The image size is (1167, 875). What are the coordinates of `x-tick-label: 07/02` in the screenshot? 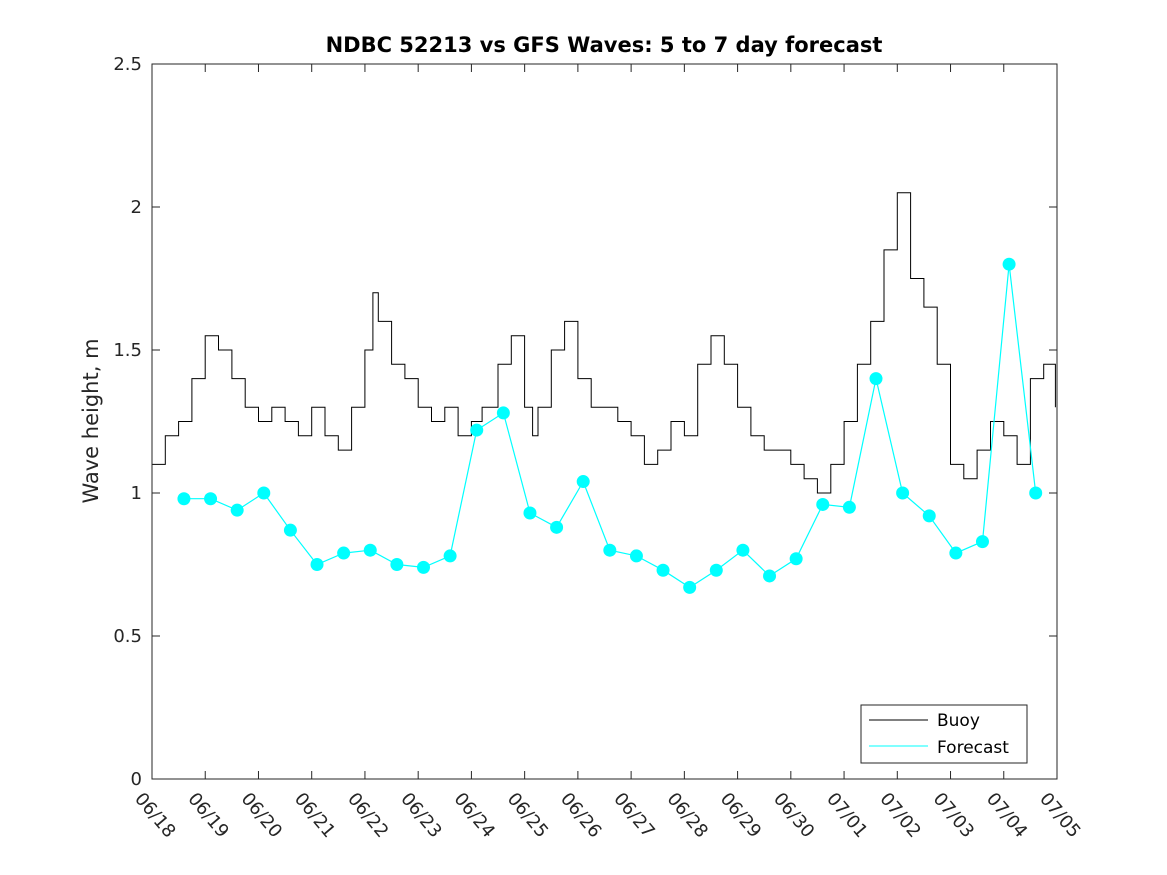 It's located at (899, 815).